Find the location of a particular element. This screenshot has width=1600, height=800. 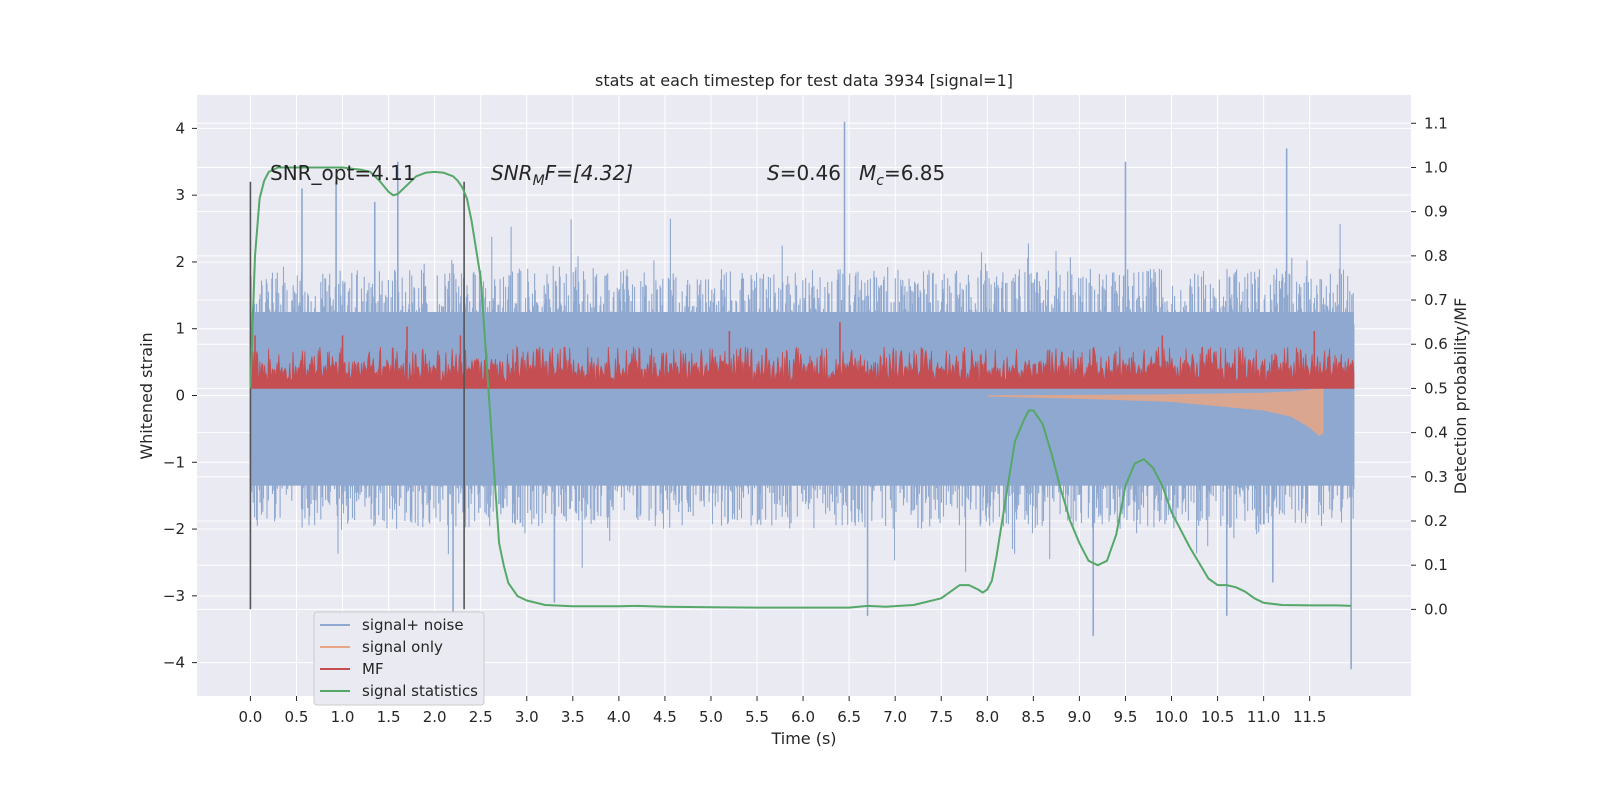

legend-label-signal-statistics: signal statistics is located at coordinates (420, 691).